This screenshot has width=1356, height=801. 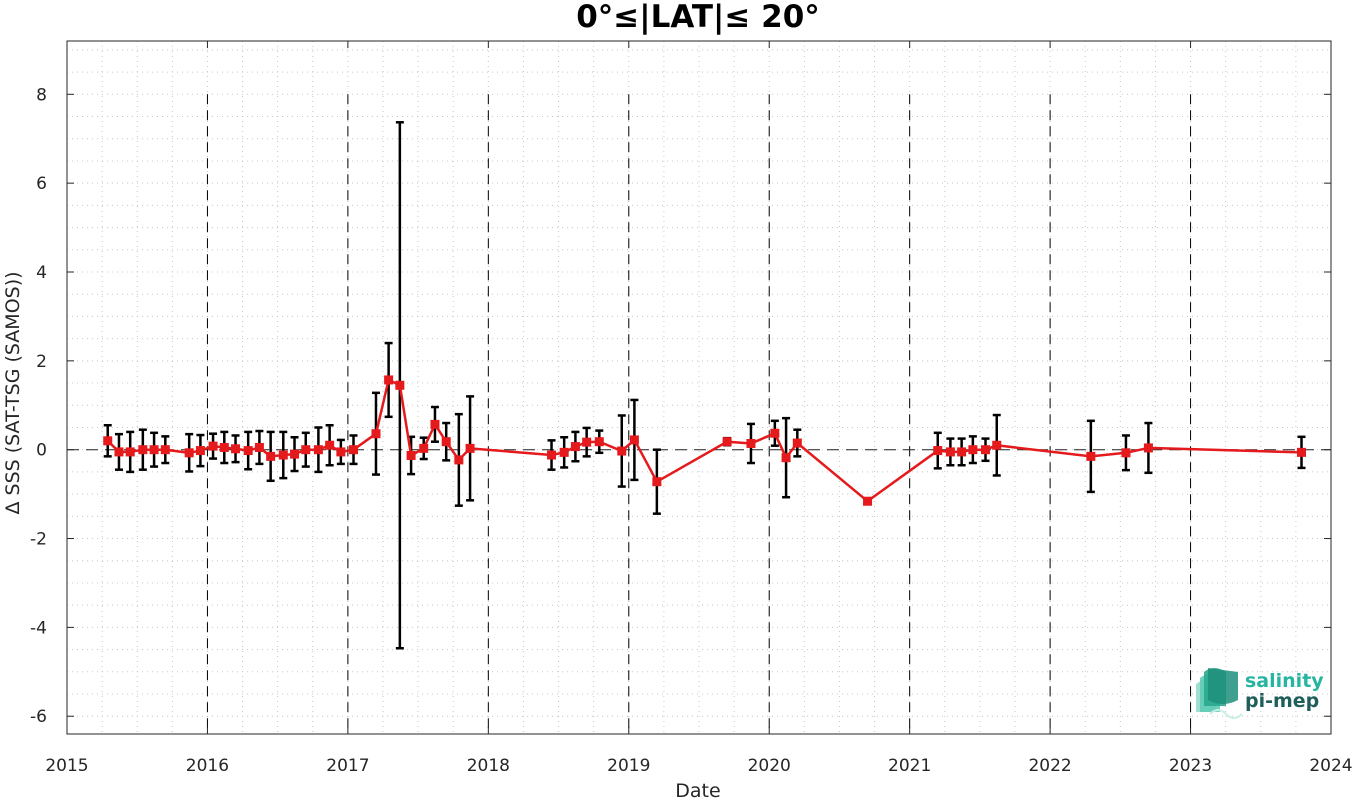 What do you see at coordinates (909, 766) in the screenshot?
I see `x-tick-label: 2021` at bounding box center [909, 766].